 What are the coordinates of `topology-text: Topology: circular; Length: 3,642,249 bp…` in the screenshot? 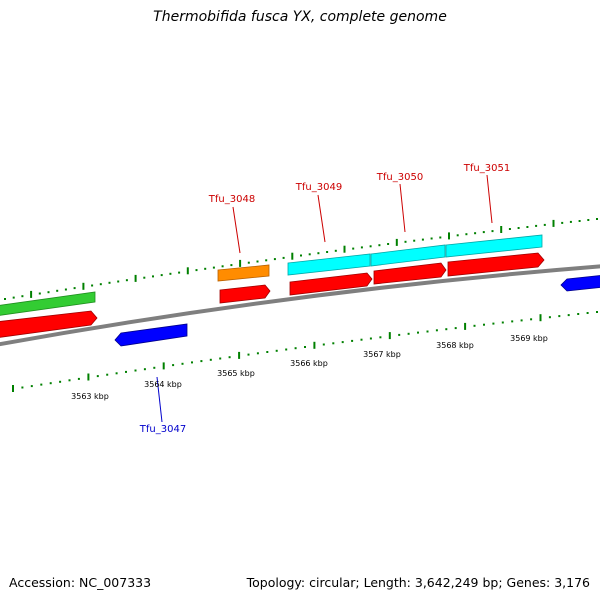 It's located at (418, 582).